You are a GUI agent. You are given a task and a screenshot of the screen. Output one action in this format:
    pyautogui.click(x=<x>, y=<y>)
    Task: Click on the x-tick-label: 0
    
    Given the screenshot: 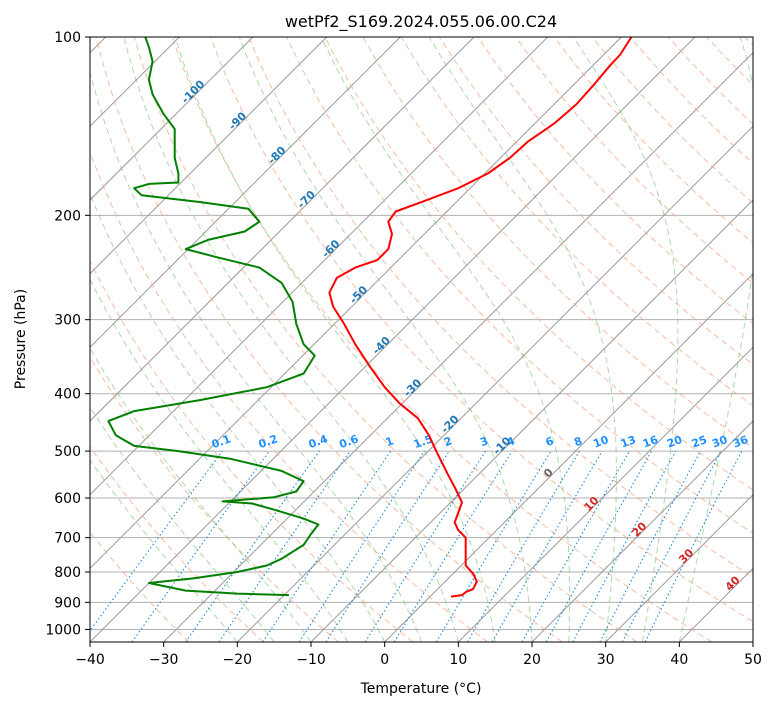 What is the action you would take?
    pyautogui.click(x=384, y=660)
    